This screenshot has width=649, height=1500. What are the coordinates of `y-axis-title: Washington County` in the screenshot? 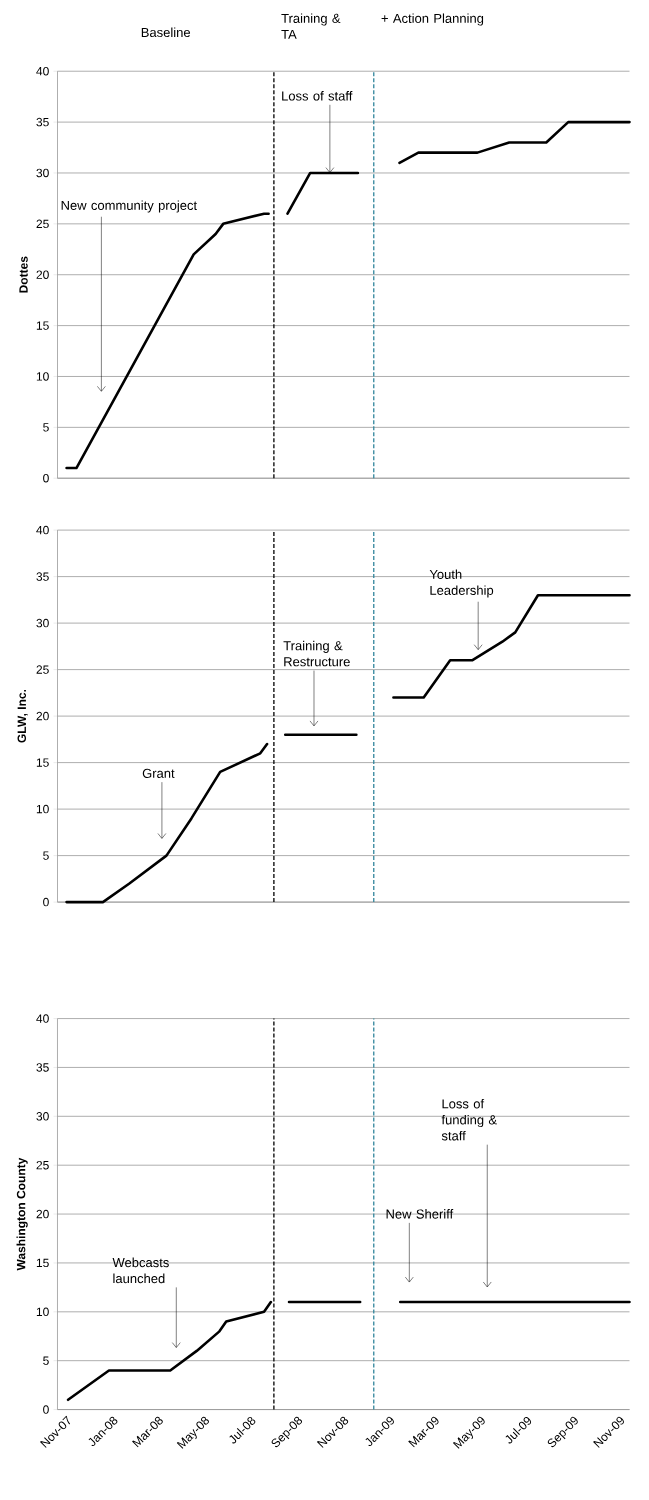 It's located at (22, 1214).